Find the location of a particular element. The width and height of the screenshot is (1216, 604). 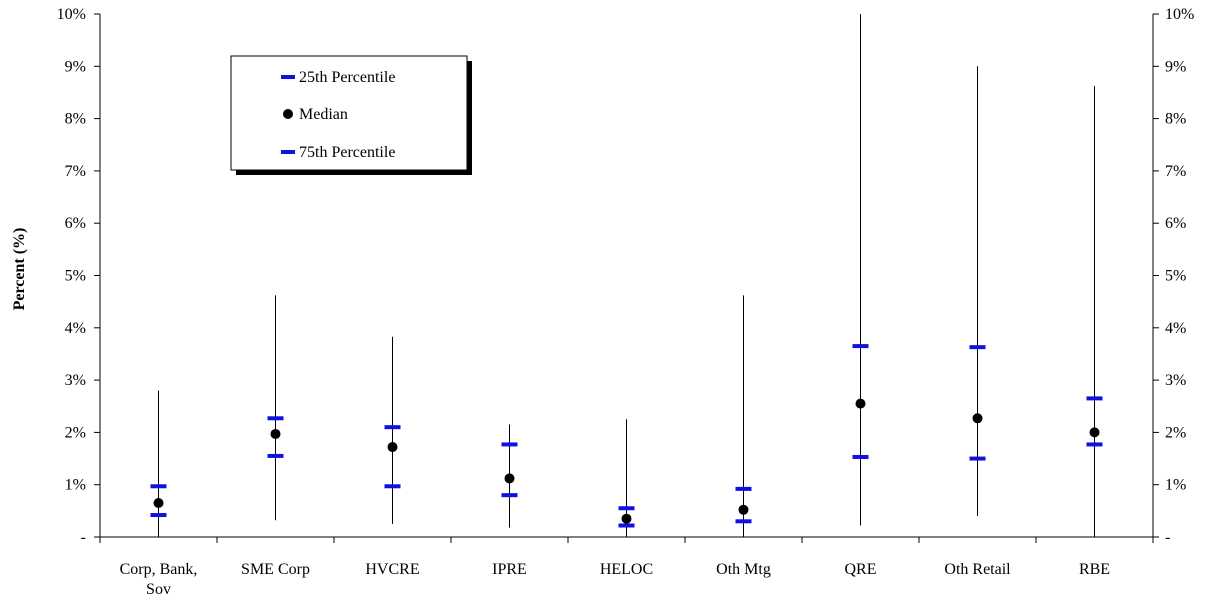

x-category-label-line: HELOC is located at coordinates (626, 569).